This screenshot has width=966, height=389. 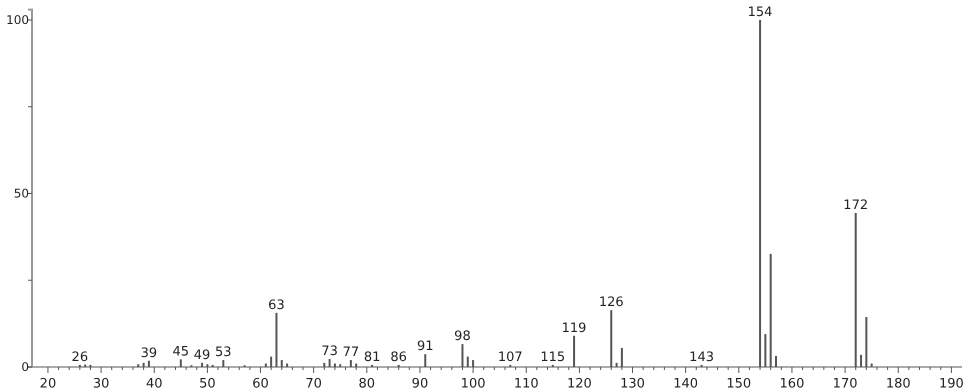 I want to click on annotation: 126, so click(x=611, y=302).